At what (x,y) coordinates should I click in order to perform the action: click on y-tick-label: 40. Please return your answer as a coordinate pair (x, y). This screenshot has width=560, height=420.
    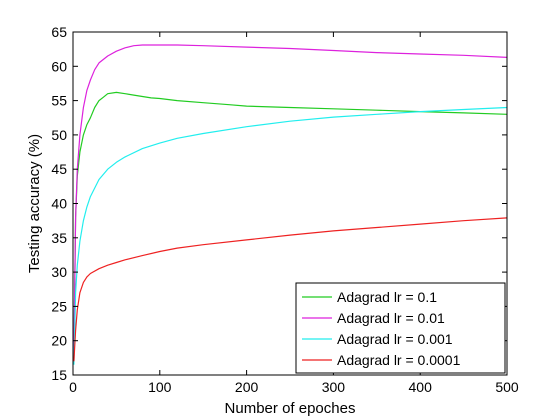
    Looking at the image, I should click on (59, 204).